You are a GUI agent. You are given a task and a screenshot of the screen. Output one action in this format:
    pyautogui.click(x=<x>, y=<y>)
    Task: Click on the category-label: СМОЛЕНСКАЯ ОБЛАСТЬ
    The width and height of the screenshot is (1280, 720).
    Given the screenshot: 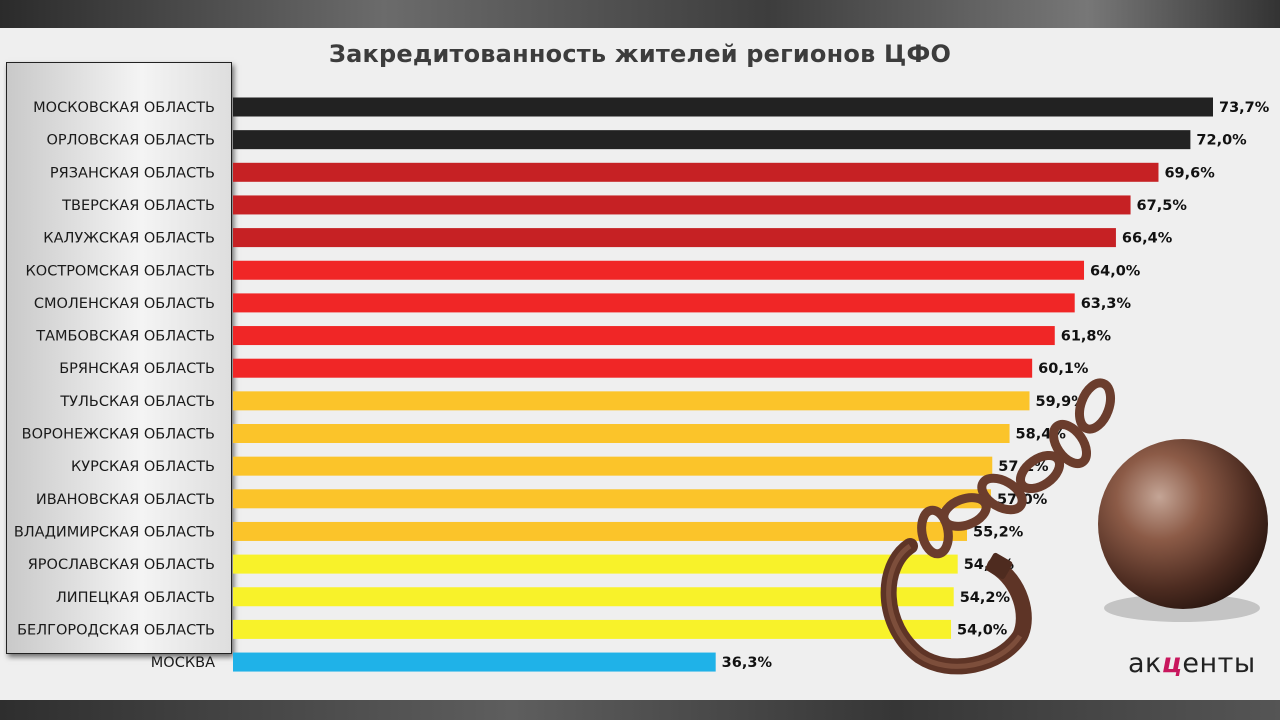 What is the action you would take?
    pyautogui.click(x=124, y=304)
    